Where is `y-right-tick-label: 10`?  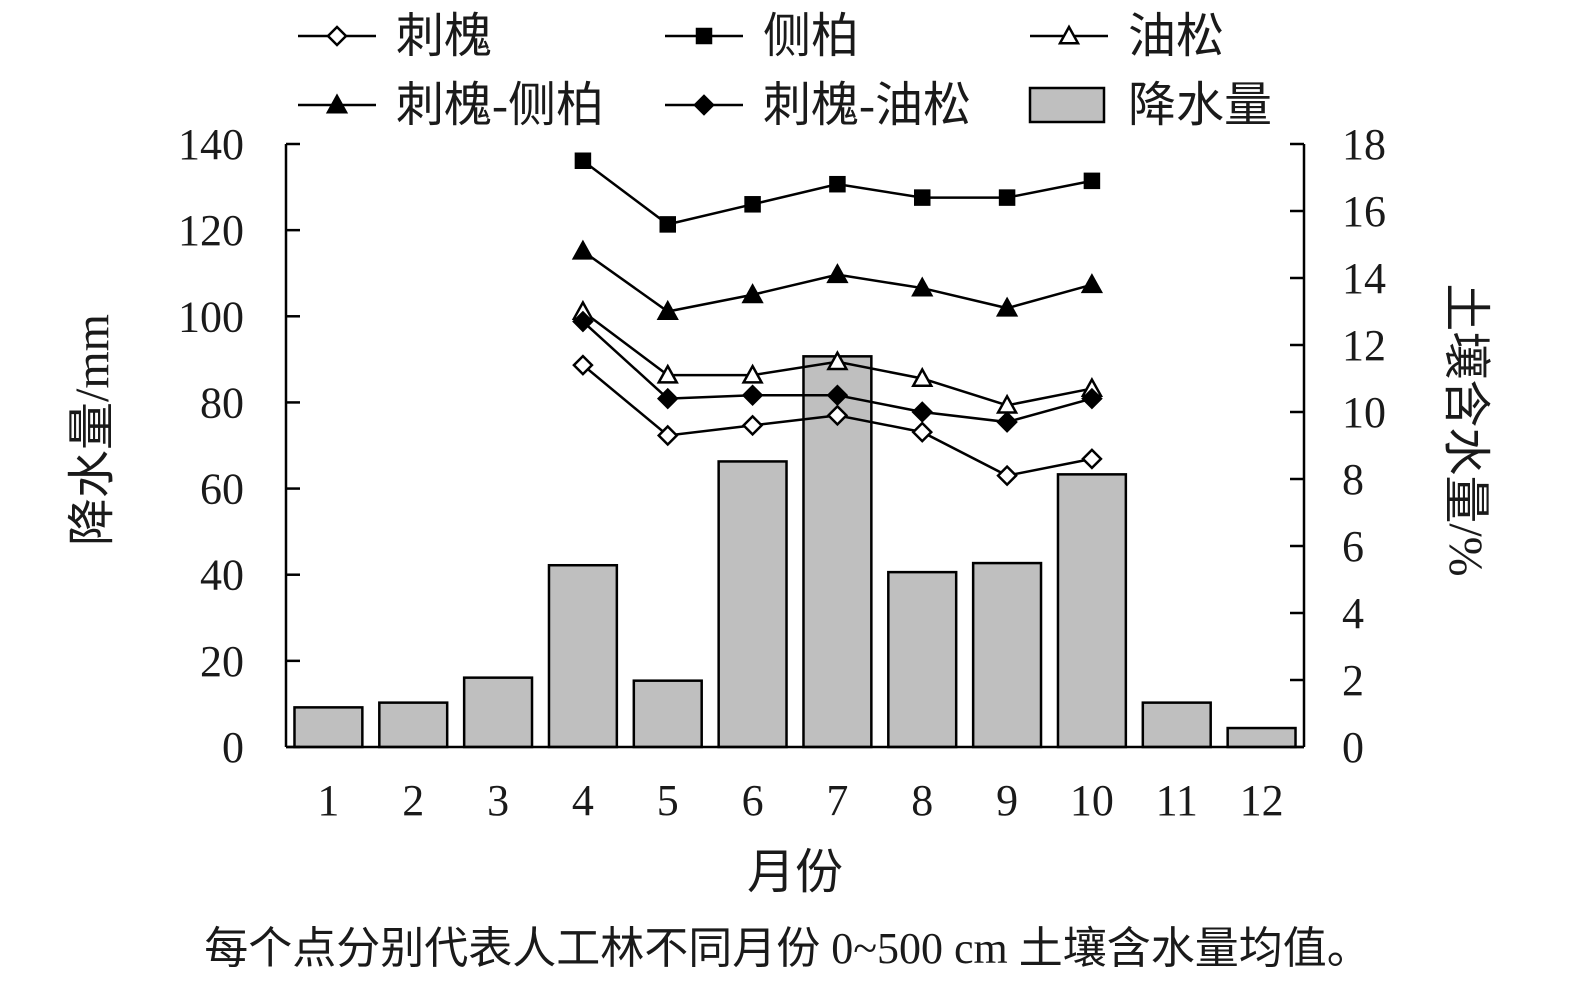 y-right-tick-label: 10 is located at coordinates (1364, 412).